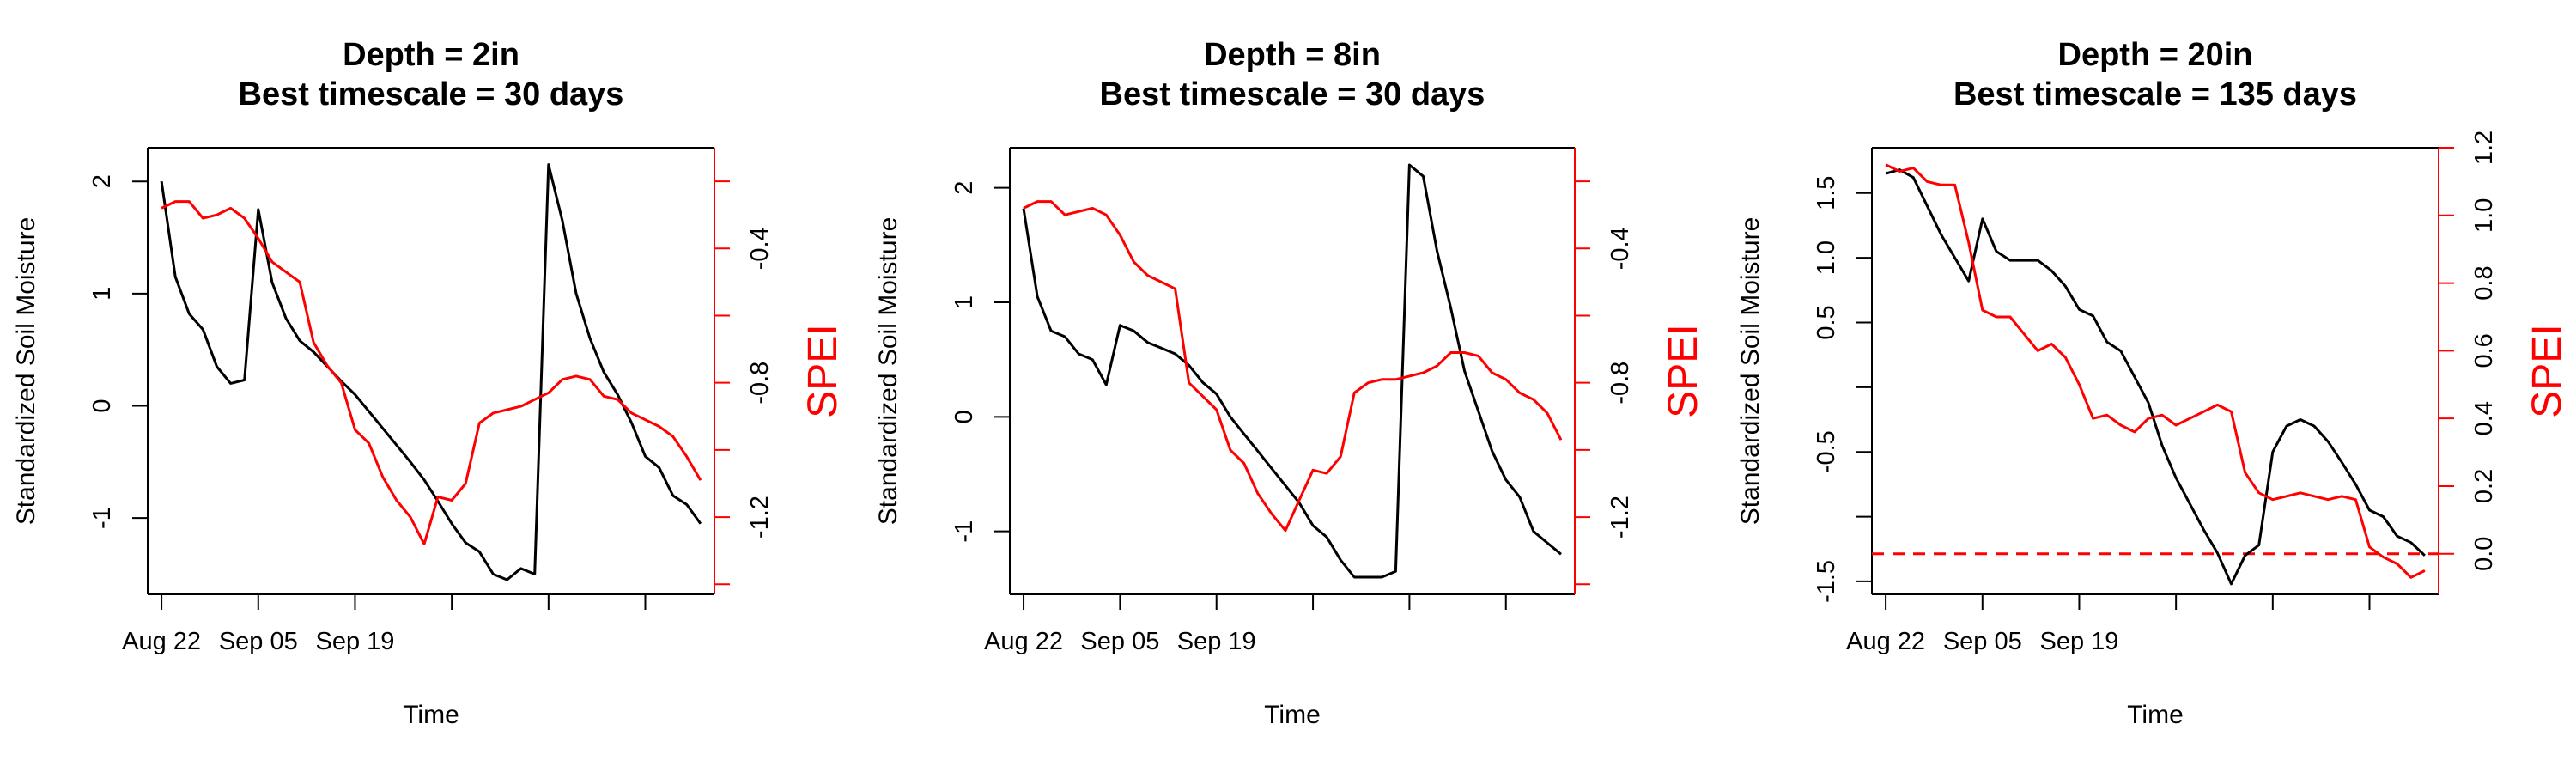 The height and width of the screenshot is (773, 2576). I want to click on right-tick-label: 0.2, so click(2484, 486).